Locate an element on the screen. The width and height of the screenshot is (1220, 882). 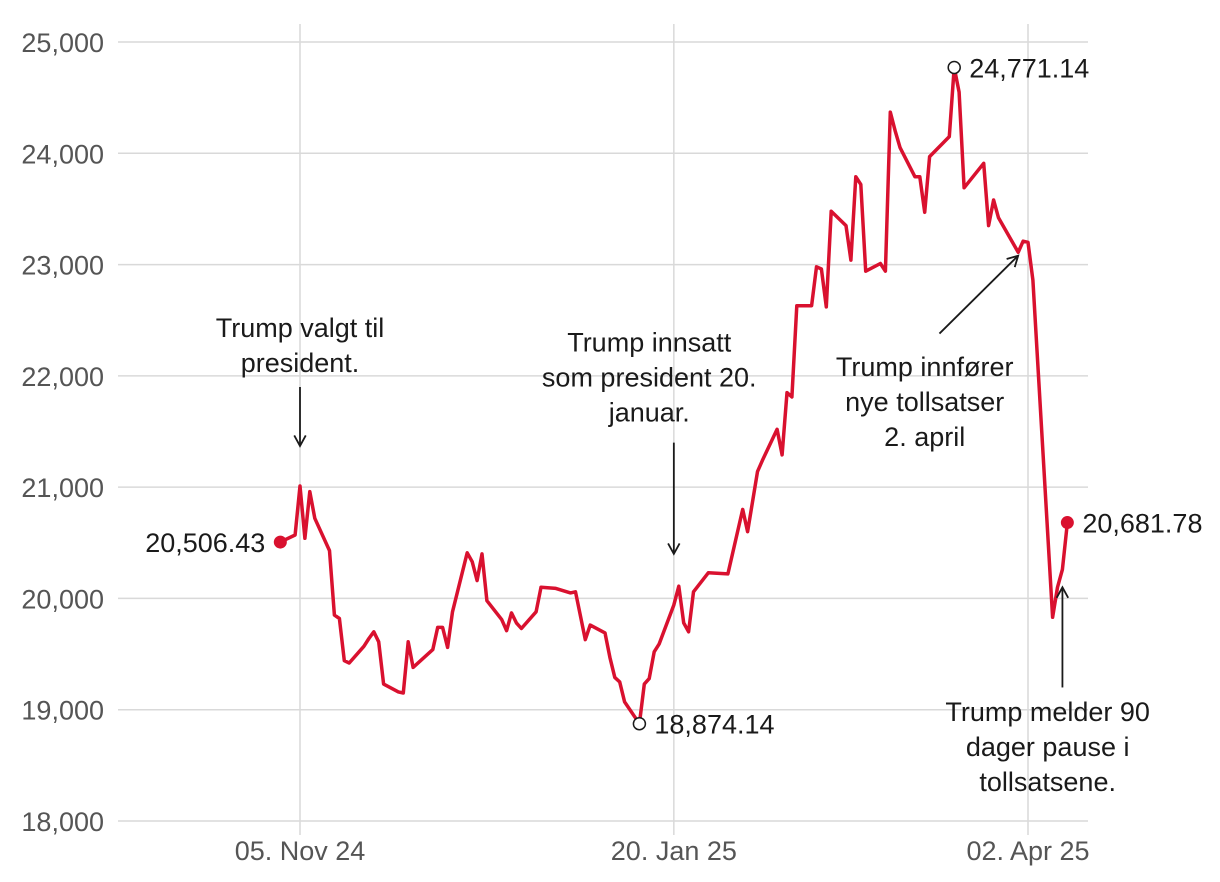
x-tick-label: 02. Apr 25 is located at coordinates (1027, 851).